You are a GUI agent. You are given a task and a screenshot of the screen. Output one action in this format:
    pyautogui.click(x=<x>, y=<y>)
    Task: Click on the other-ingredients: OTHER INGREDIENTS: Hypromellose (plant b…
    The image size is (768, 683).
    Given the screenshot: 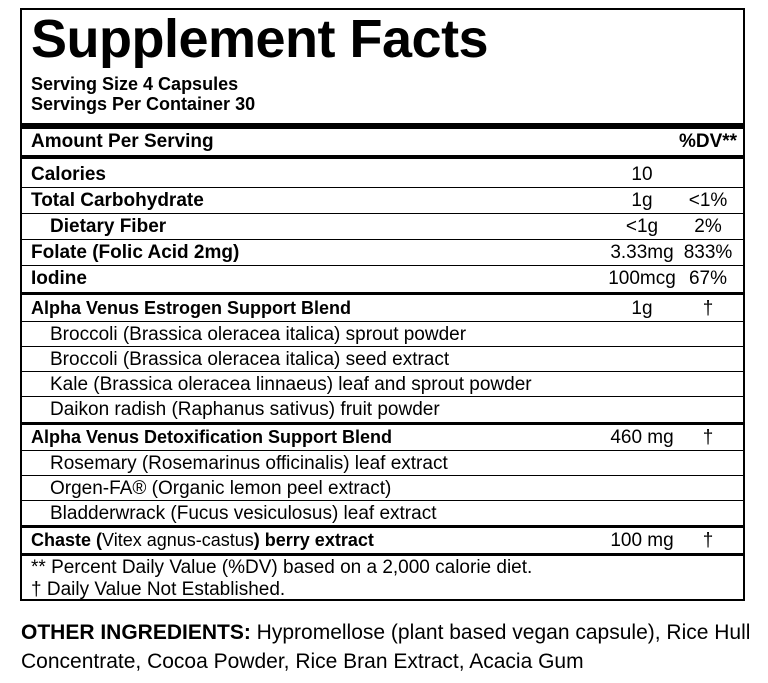 What is the action you would take?
    pyautogui.click(x=386, y=647)
    